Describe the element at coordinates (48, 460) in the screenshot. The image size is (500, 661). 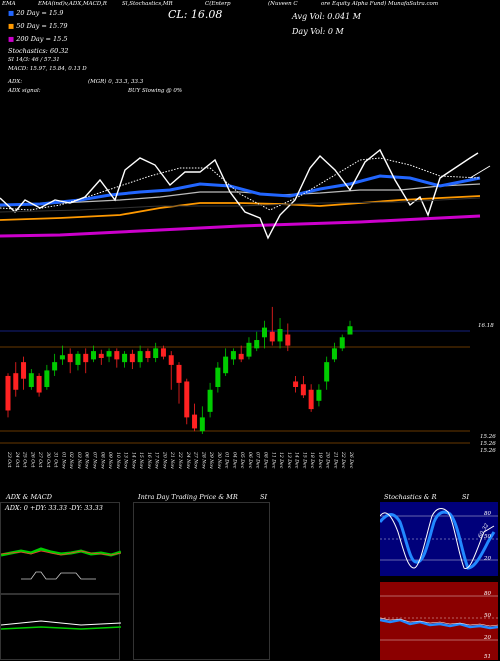
I see `date-tick-label: 30 Oct` at that location.